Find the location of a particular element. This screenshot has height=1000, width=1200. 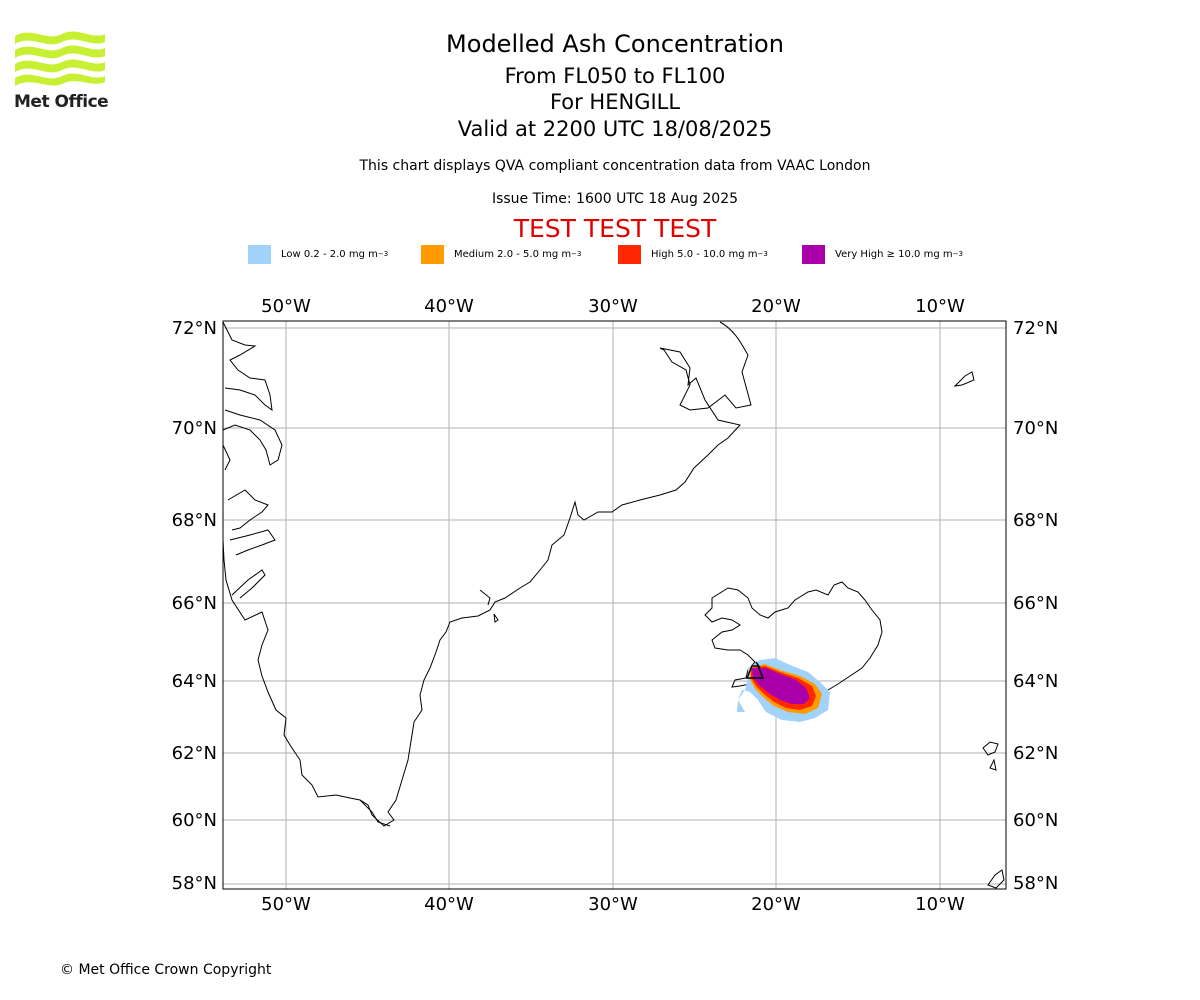

met-office-logo is located at coordinates (60, 58).